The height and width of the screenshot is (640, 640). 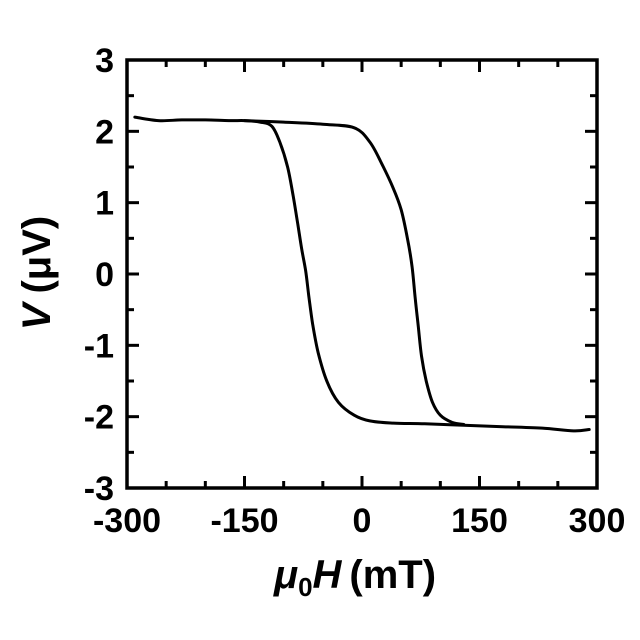 I want to click on x-tick-label: -150, so click(x=244, y=521).